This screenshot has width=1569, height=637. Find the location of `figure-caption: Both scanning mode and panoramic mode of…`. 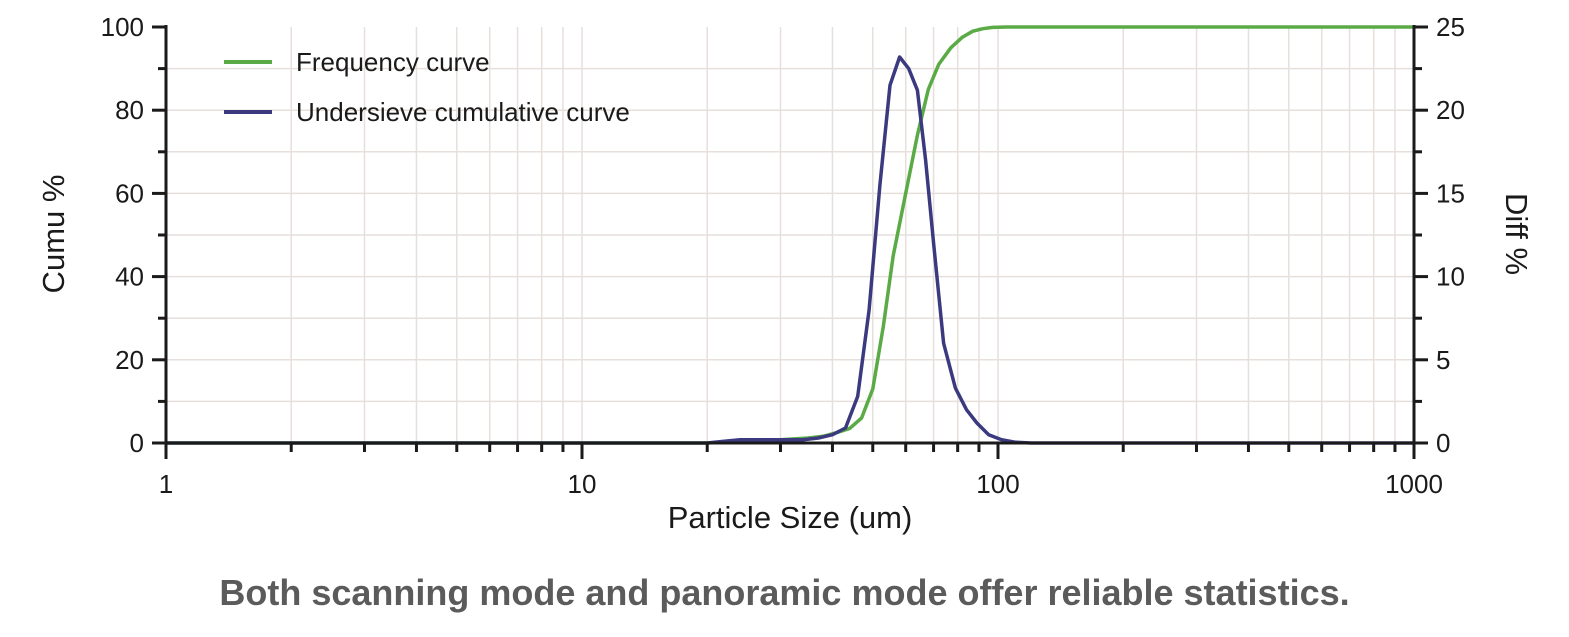

figure-caption: Both scanning mode and panoramic mode of… is located at coordinates (784, 592).